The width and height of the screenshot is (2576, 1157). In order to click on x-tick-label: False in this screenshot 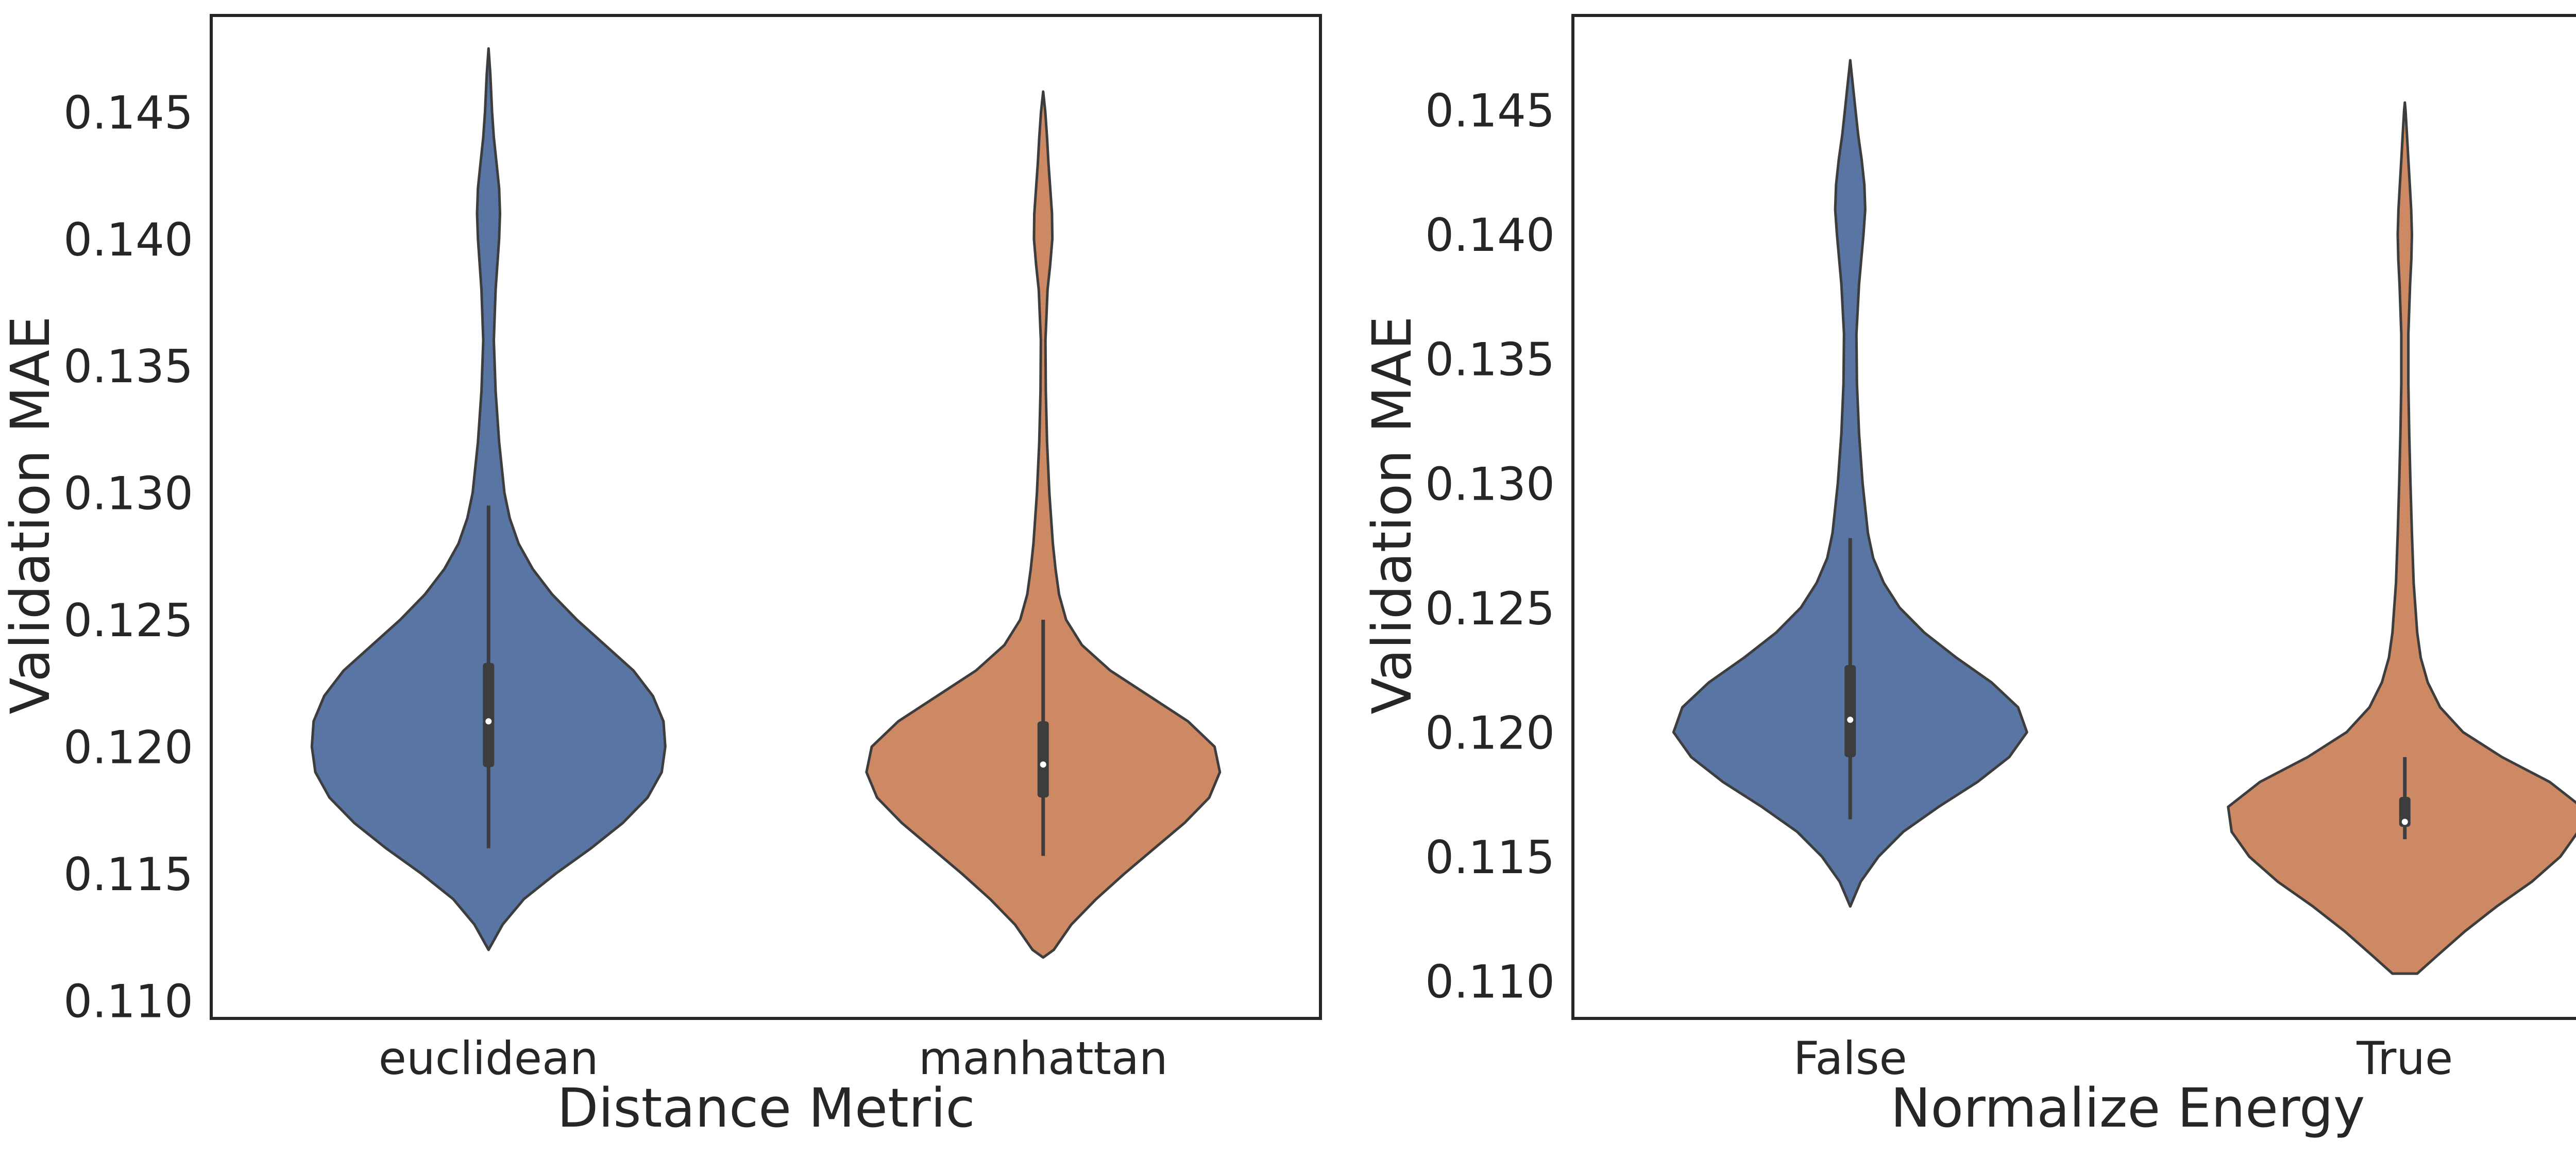, I will do `click(1850, 1059)`.